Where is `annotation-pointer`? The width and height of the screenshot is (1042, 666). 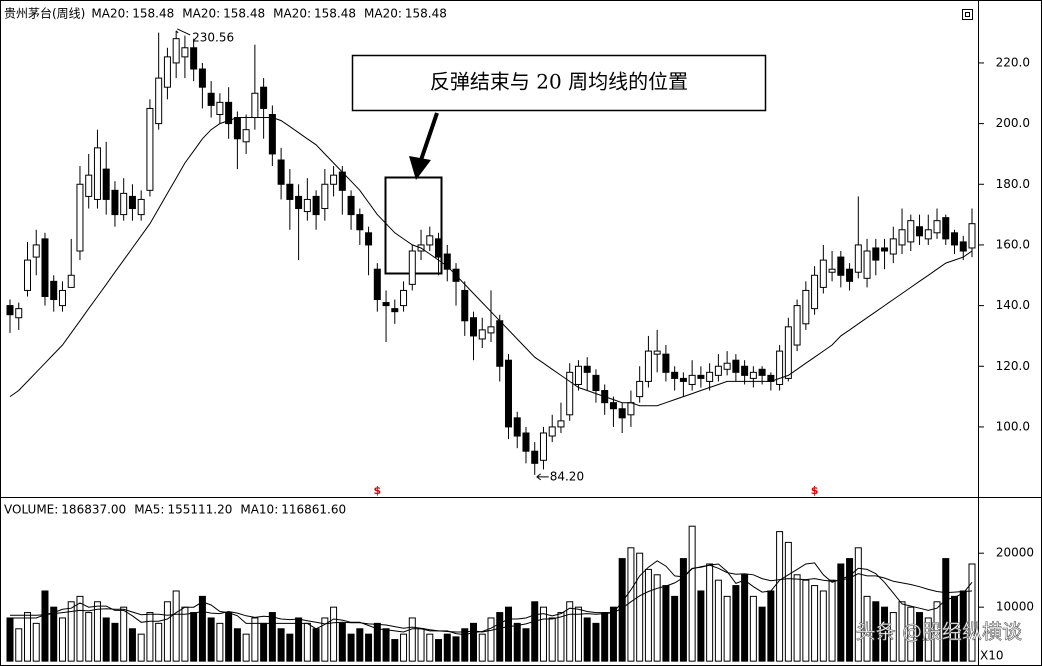 annotation-pointer is located at coordinates (542, 477).